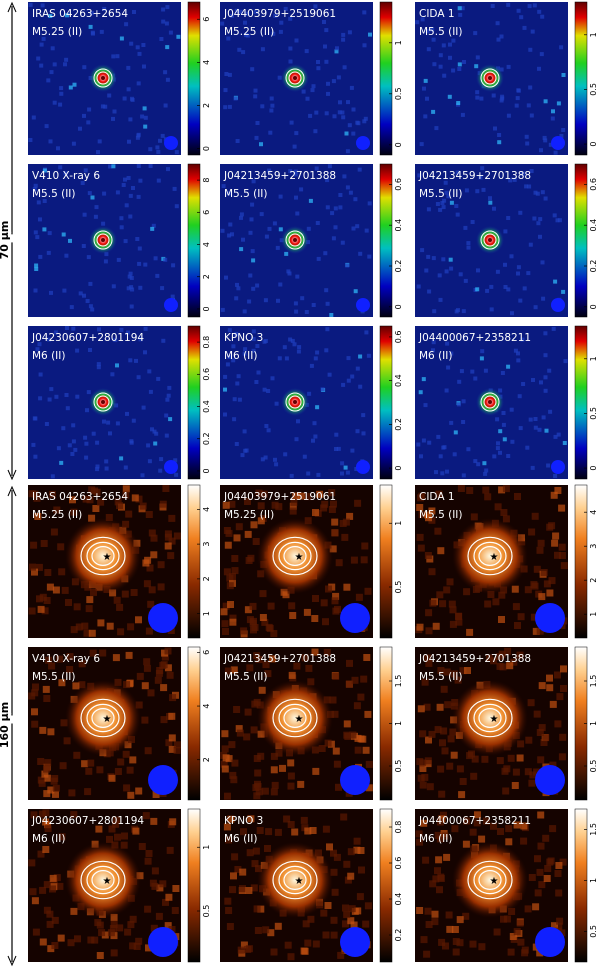 This screenshot has height=970, width=600. What do you see at coordinates (206, 105) in the screenshot?
I see `colorbar-tick-label: 2` at bounding box center [206, 105].